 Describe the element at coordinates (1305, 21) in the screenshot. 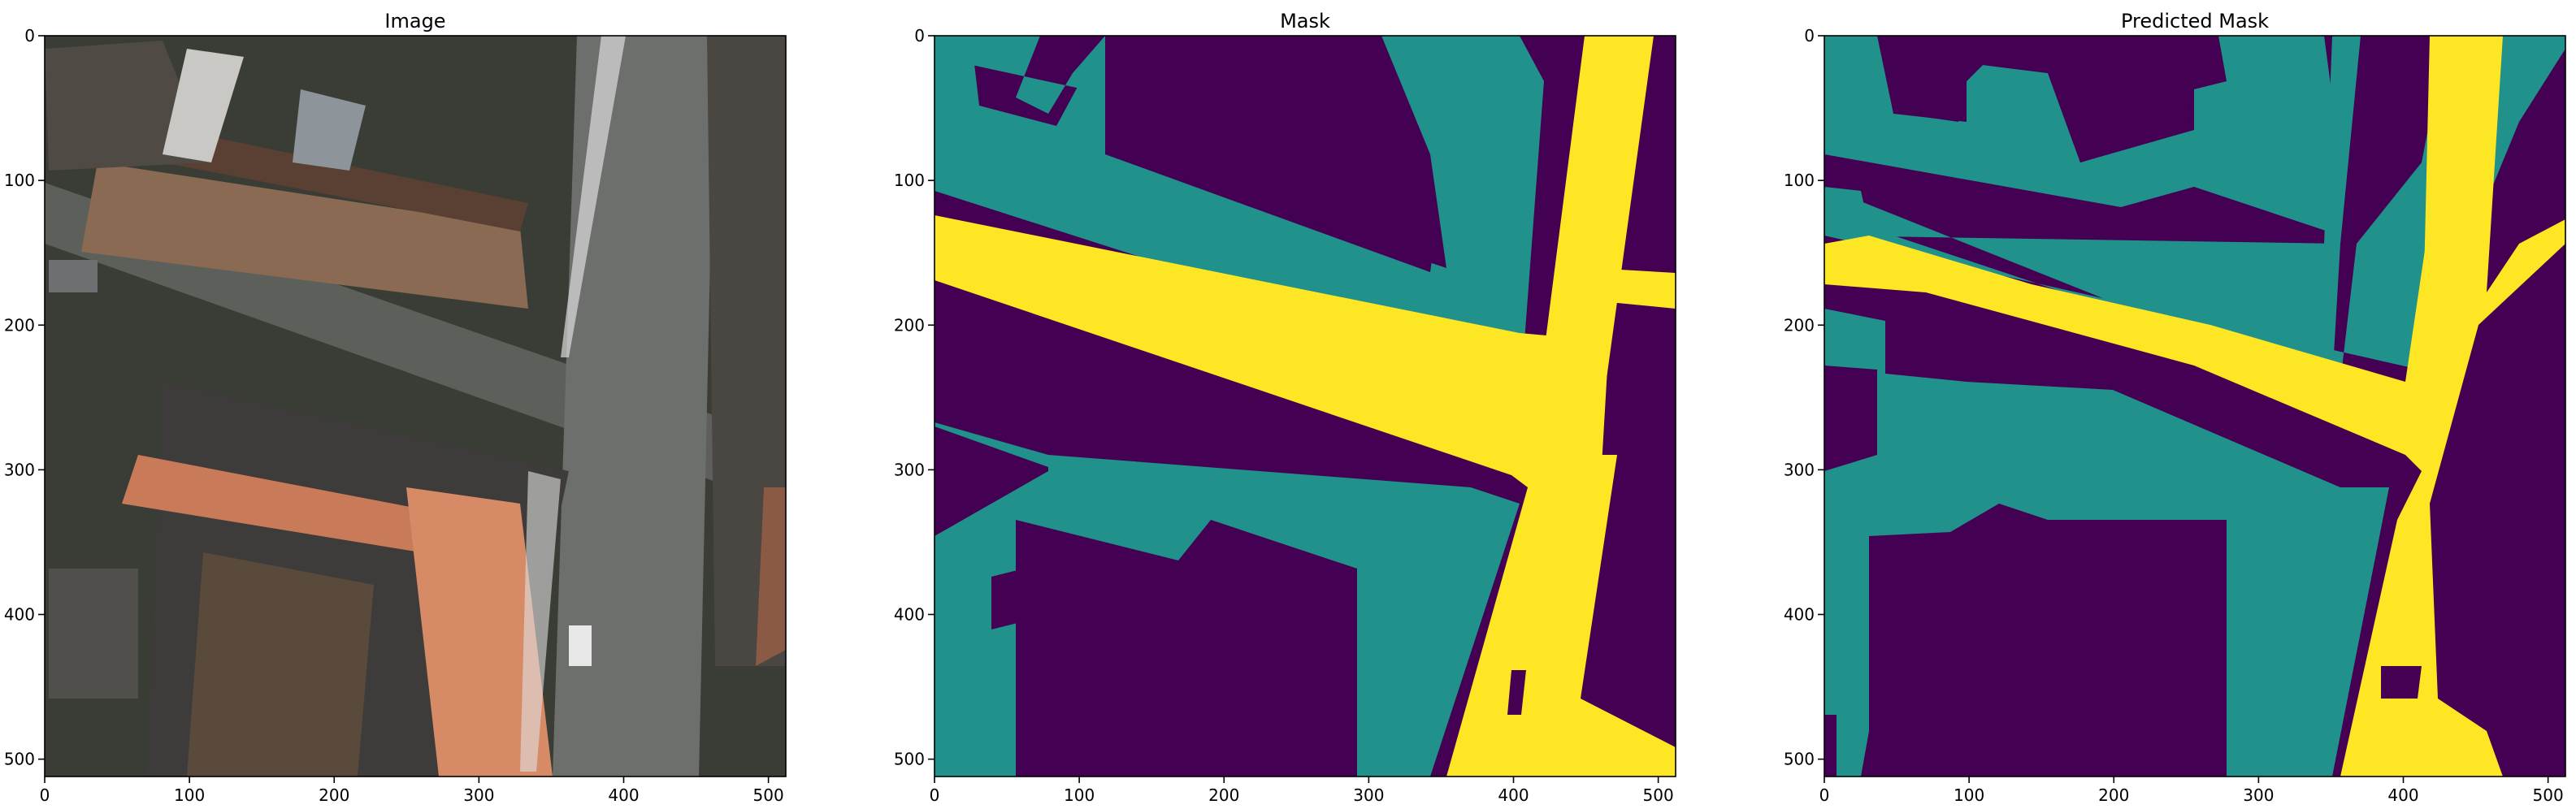

I see `panel-title-mask: Mask` at that location.